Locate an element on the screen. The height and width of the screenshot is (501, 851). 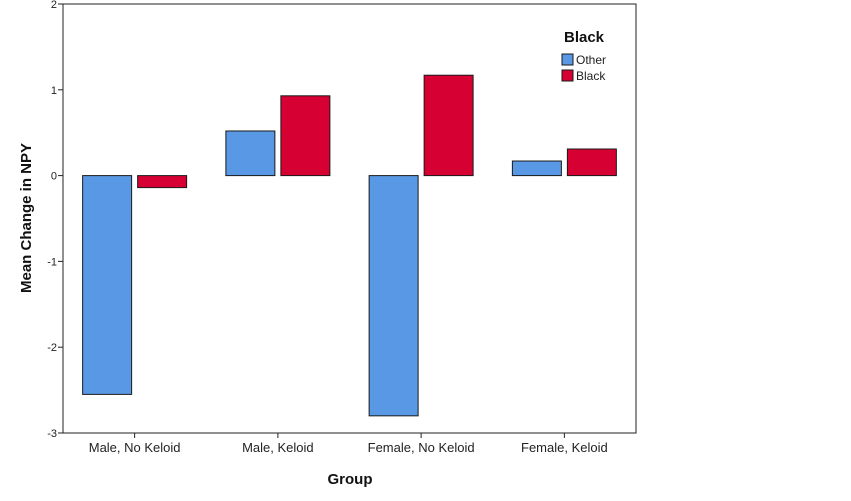
x-tick-label: Female, Keloid is located at coordinates (564, 447).